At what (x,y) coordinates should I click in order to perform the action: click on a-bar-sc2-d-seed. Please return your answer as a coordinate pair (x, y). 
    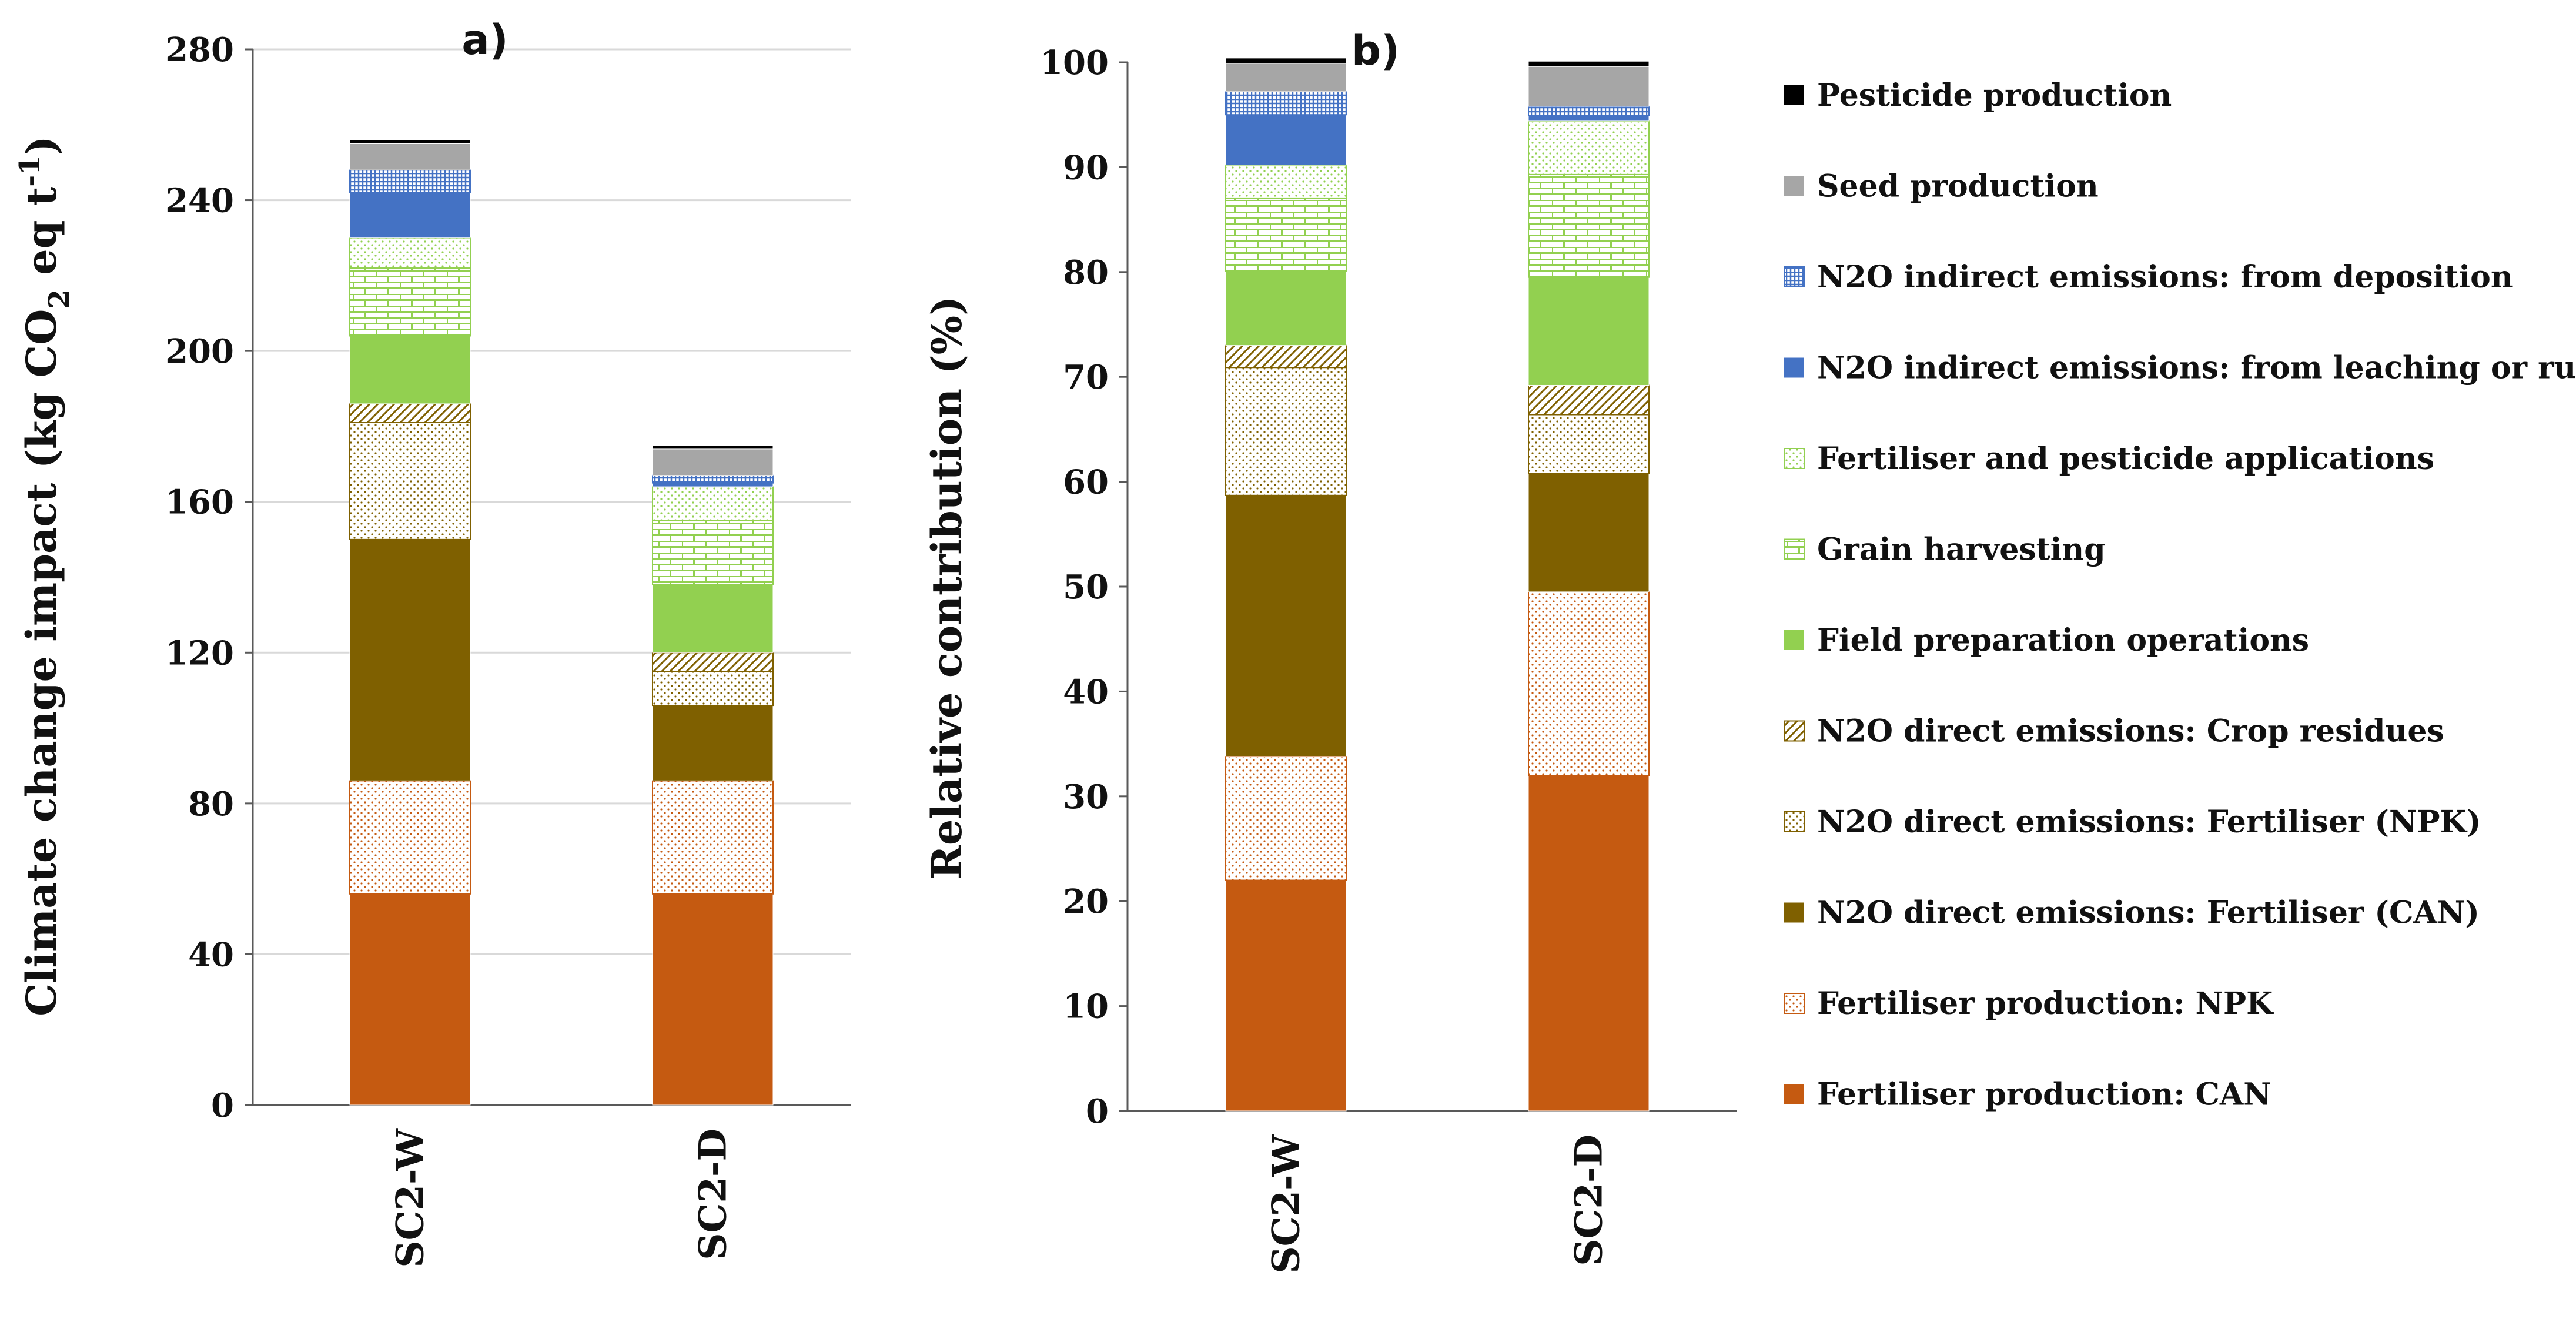
    Looking at the image, I should click on (713, 462).